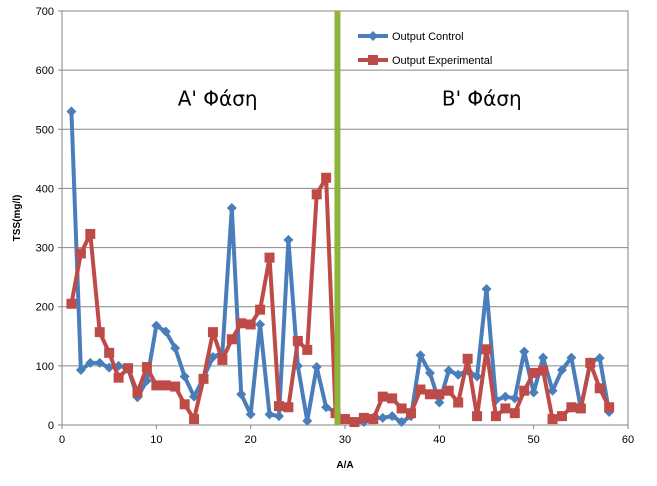 The width and height of the screenshot is (657, 486). I want to click on x-tick-label: 40, so click(439, 440).